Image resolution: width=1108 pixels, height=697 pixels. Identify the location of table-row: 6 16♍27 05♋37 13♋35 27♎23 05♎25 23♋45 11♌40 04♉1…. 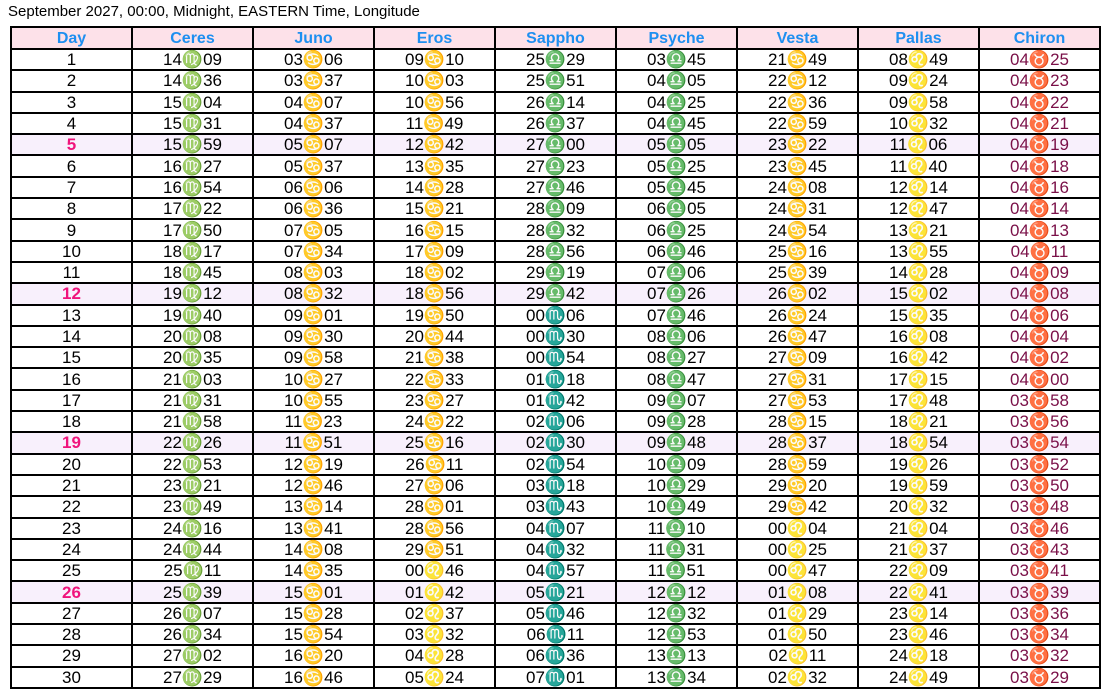
(555, 166).